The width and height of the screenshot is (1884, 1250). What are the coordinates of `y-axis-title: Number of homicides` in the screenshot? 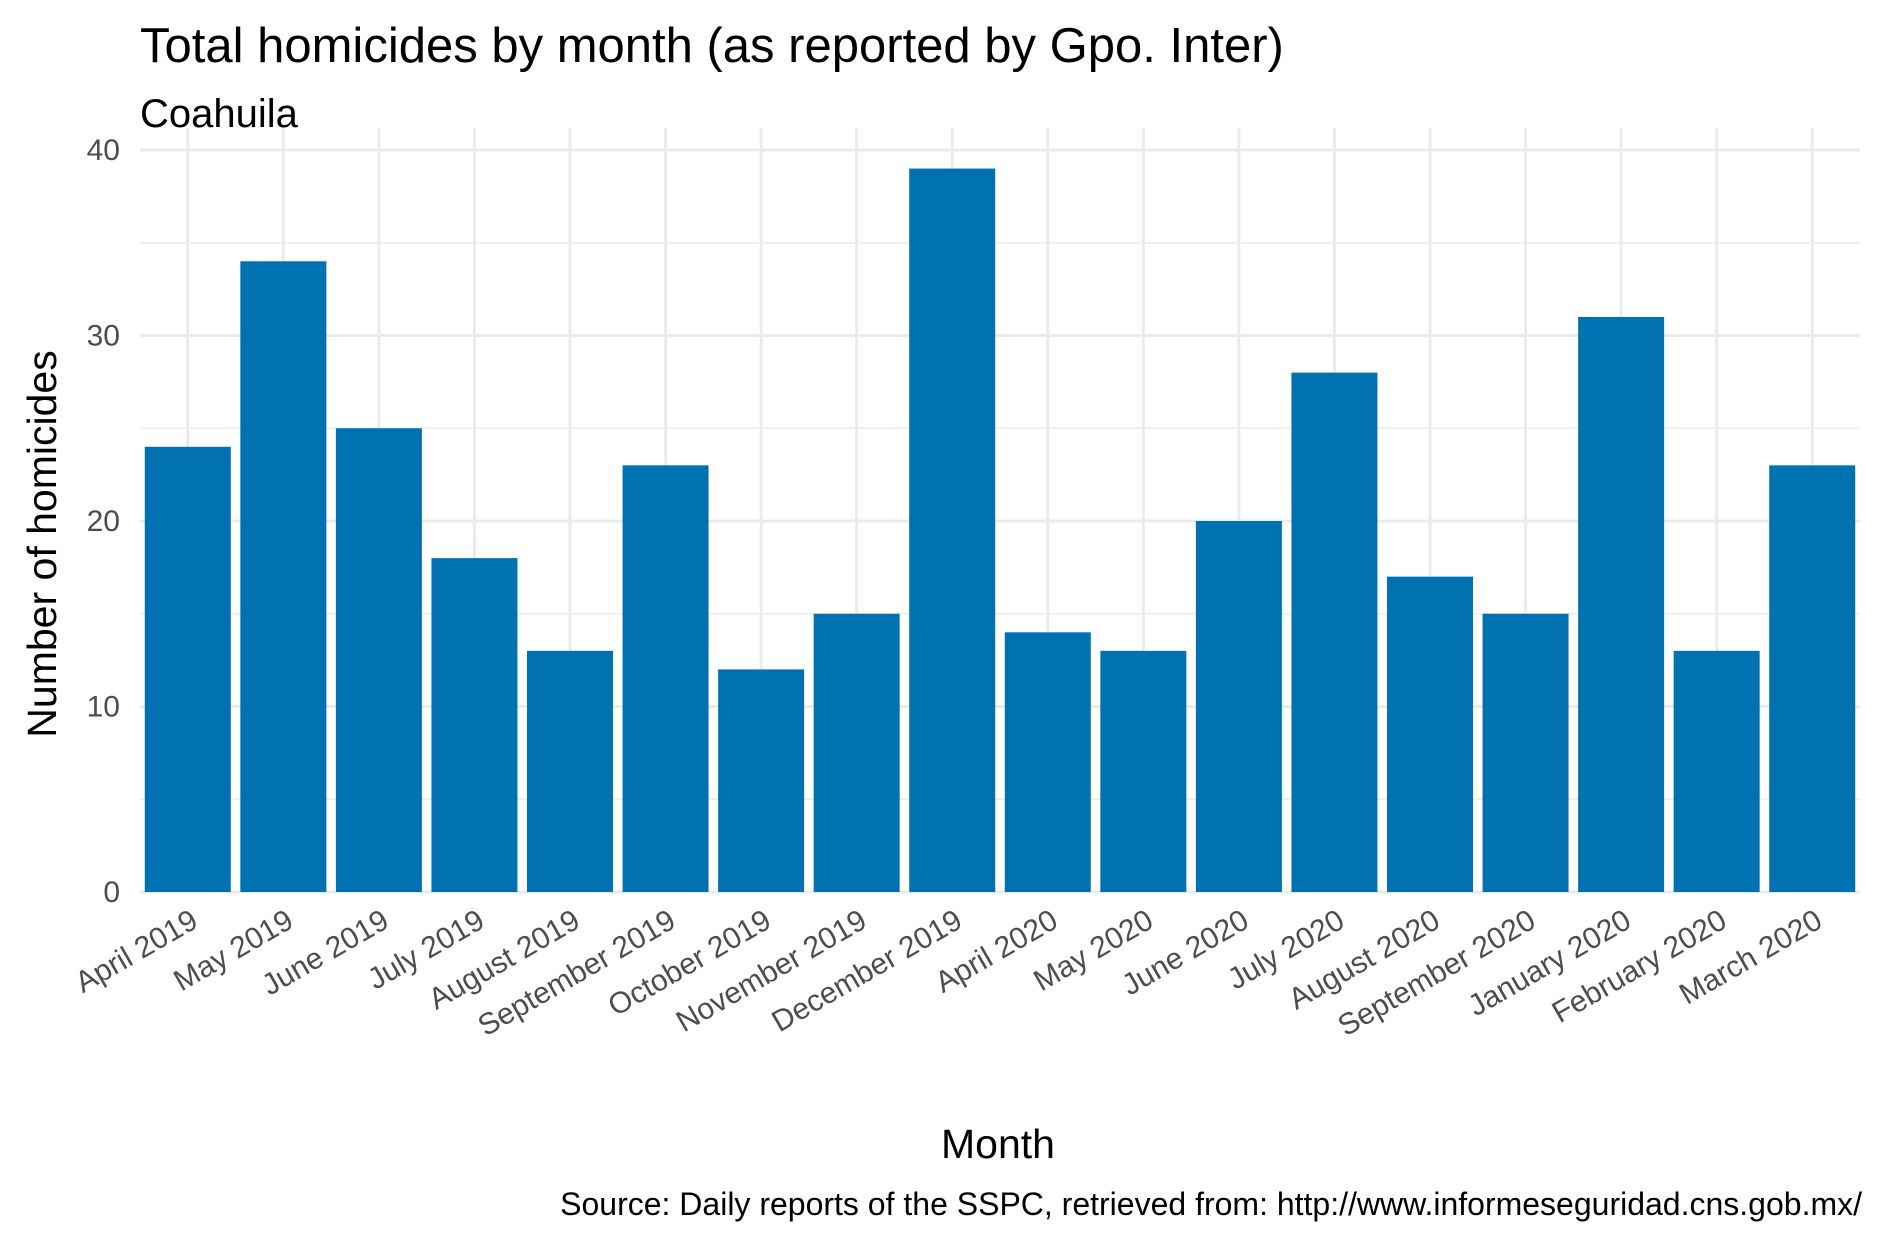 It's located at (42, 543).